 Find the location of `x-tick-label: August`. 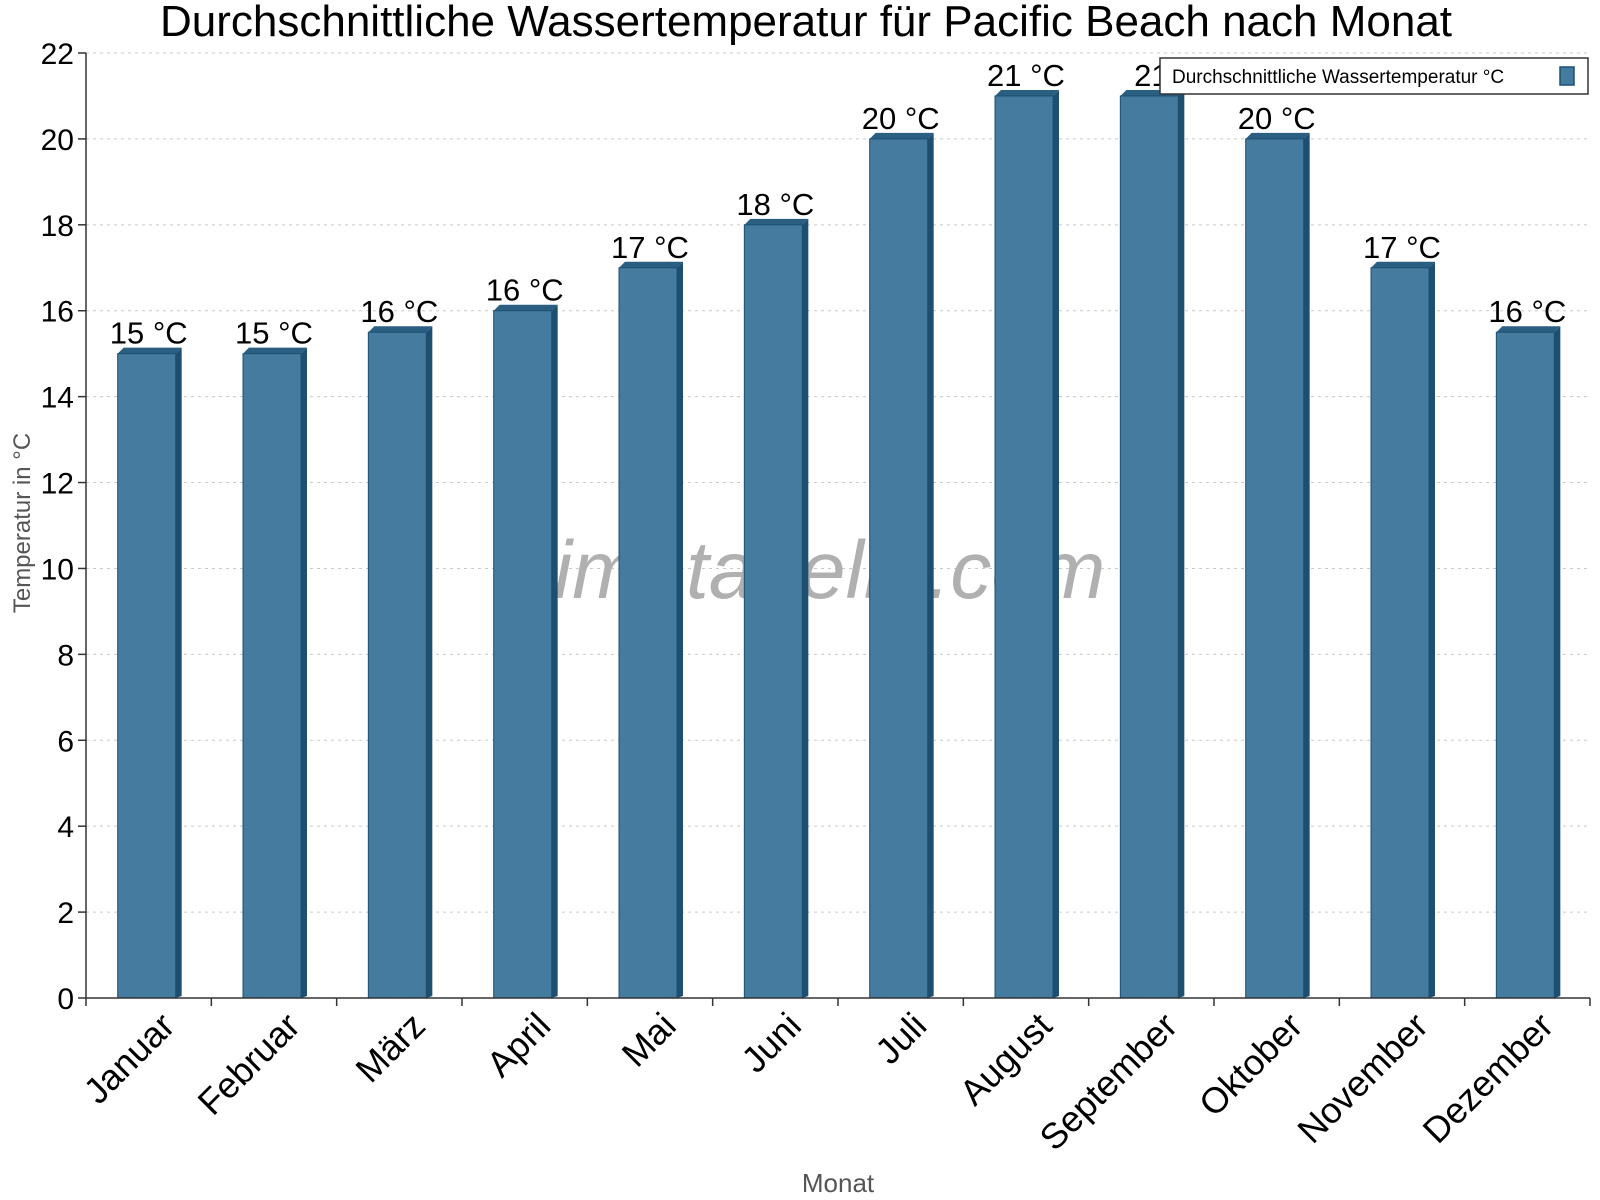

x-tick-label: August is located at coordinates (1005, 1059).